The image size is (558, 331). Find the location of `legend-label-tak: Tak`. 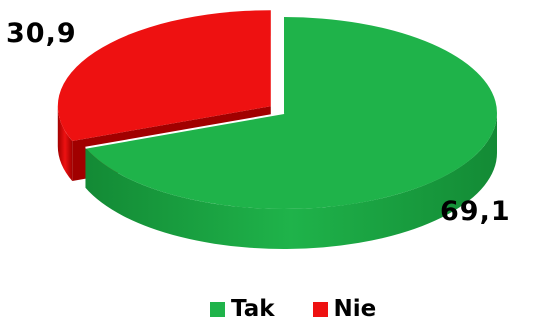

legend-label-tak: Tak is located at coordinates (253, 309).